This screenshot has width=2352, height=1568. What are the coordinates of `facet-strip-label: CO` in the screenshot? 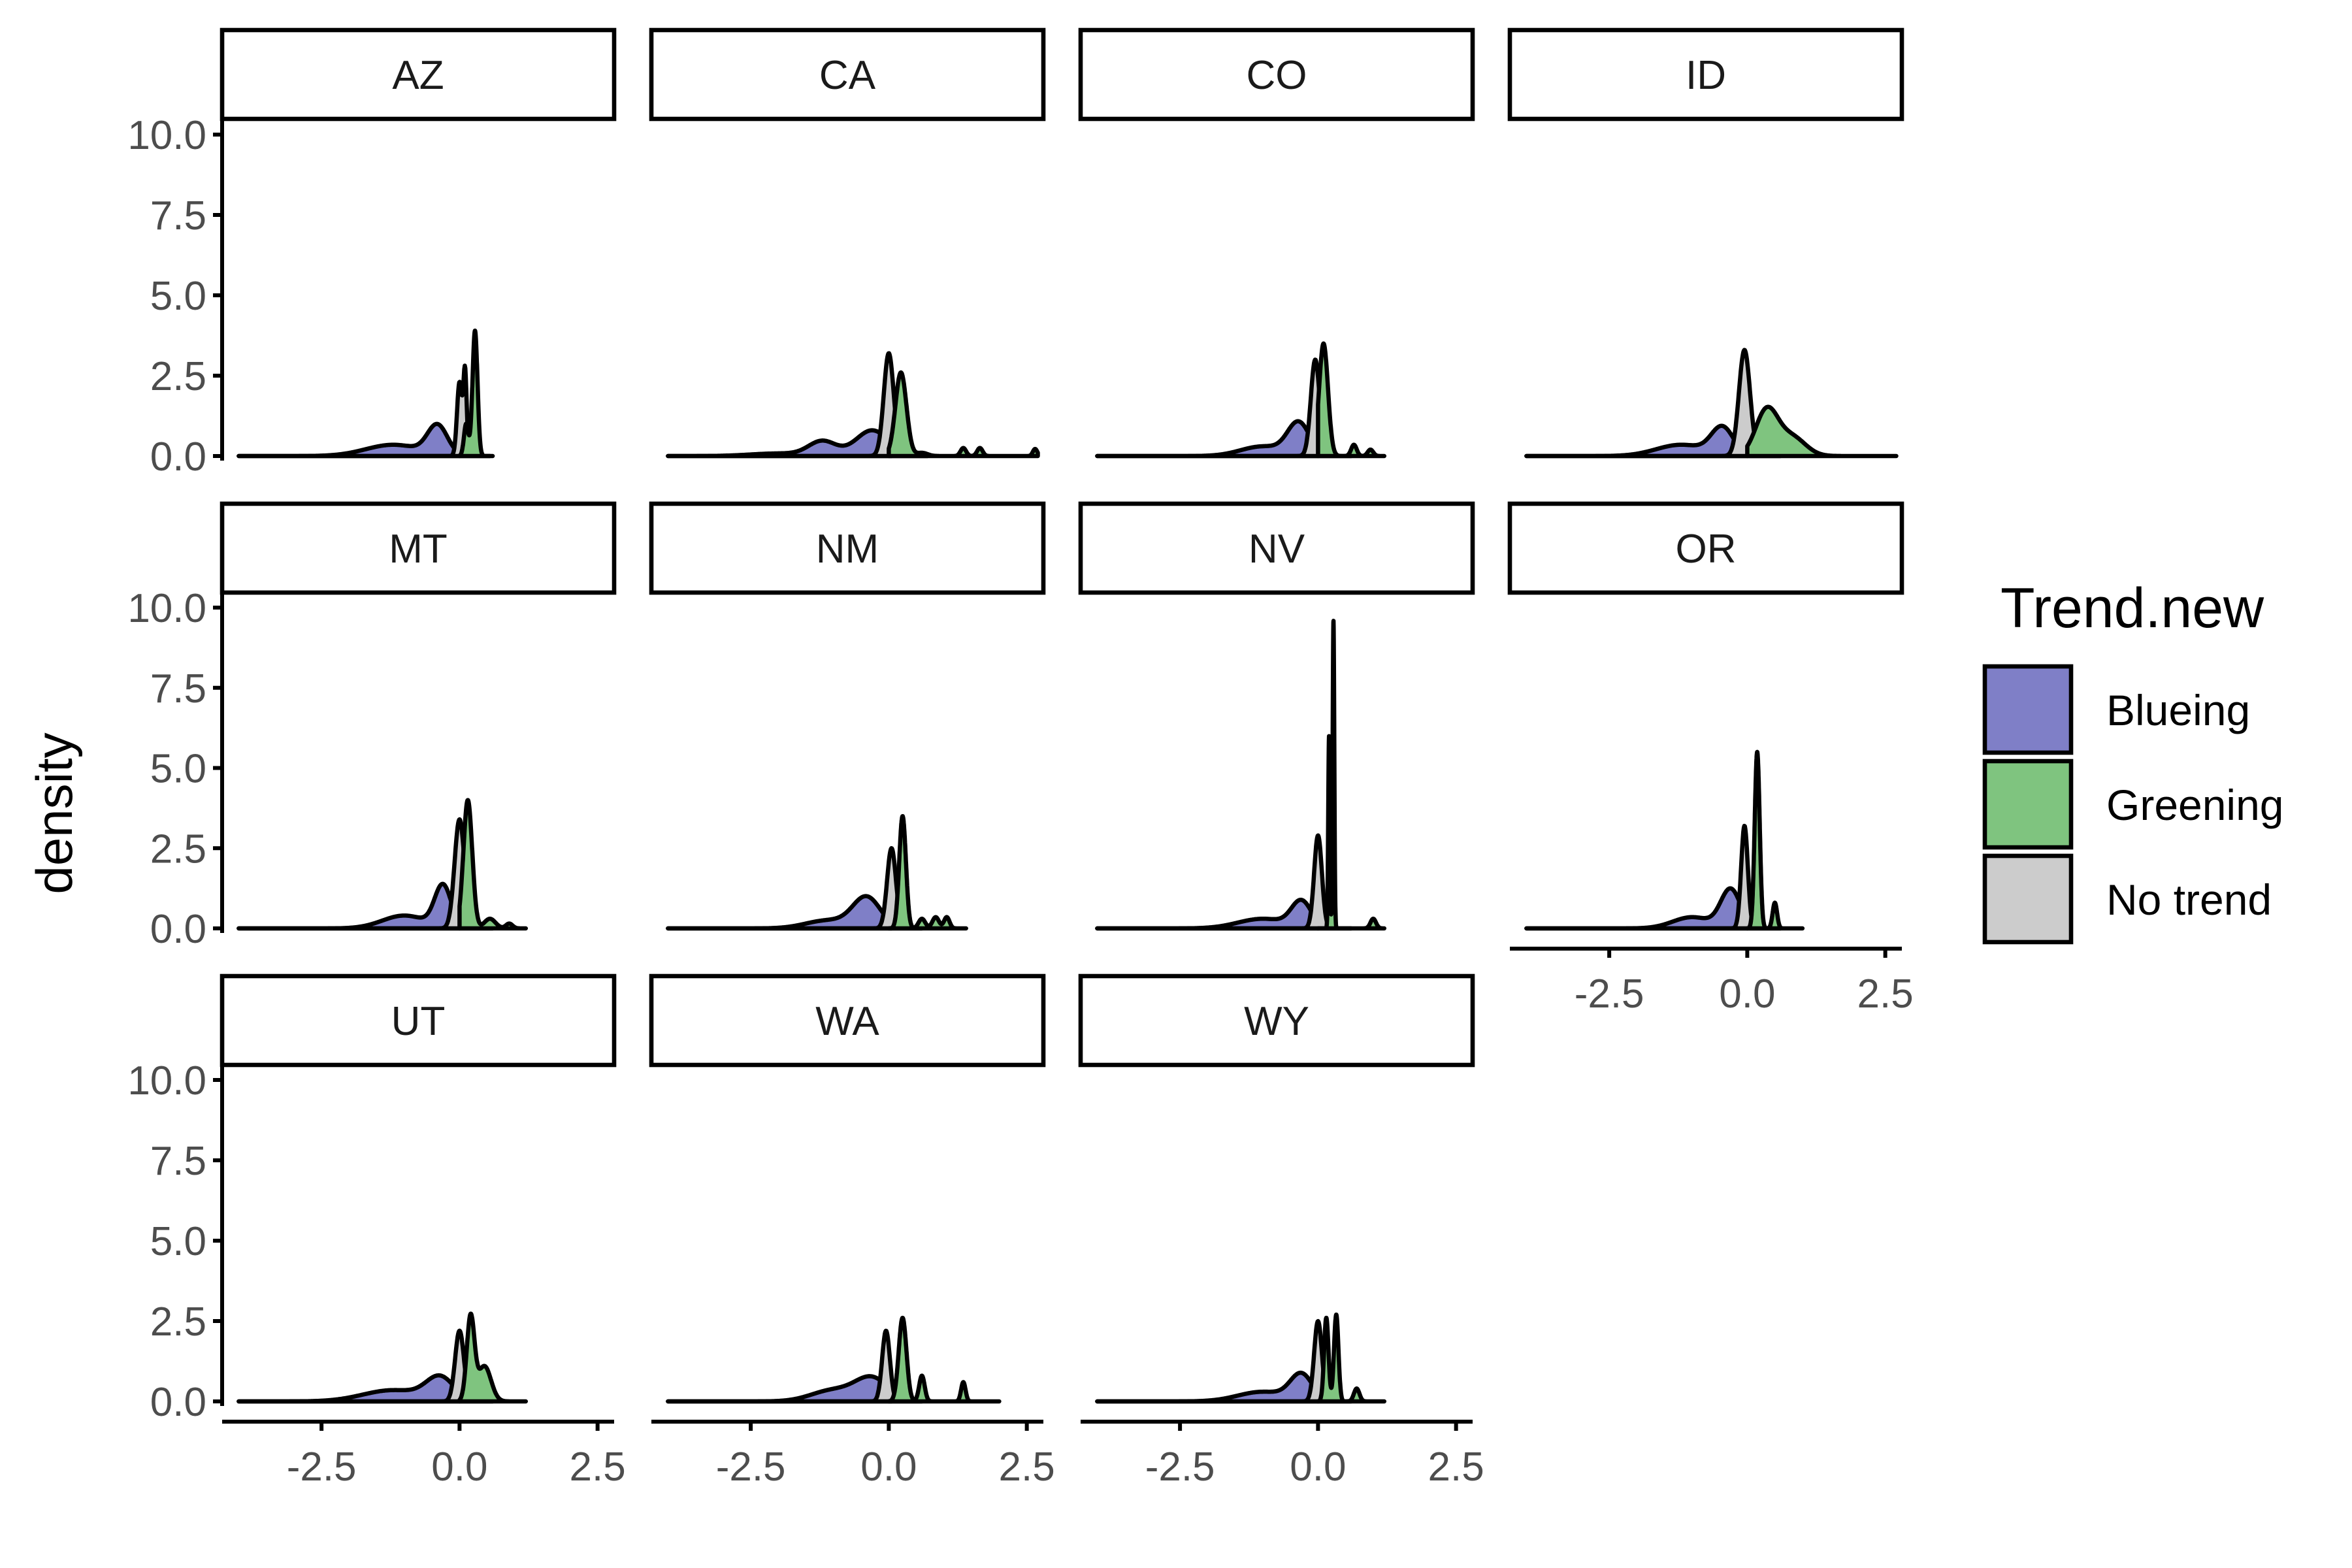 It's located at (1277, 75).